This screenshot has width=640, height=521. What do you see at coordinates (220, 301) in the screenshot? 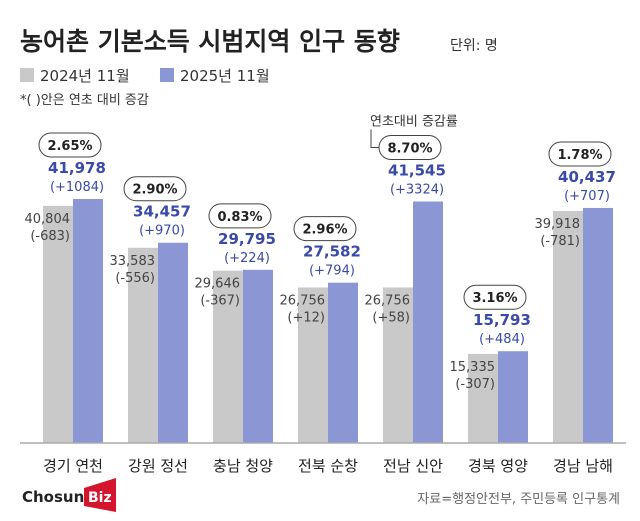
I see `change-label-2024: (-367)` at bounding box center [220, 301].